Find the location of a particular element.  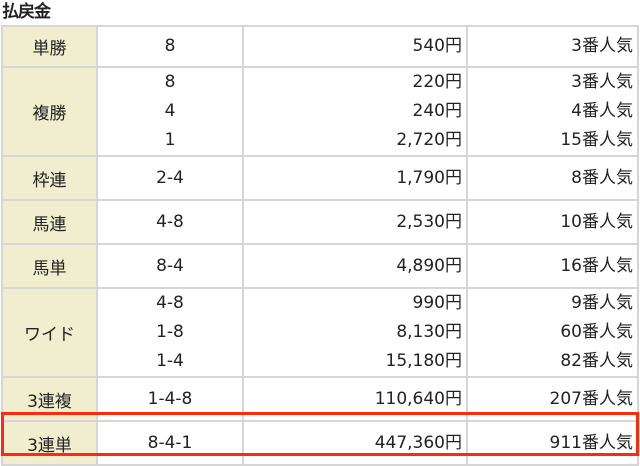

popularity-rank: 9番人気 is located at coordinates (602, 303).